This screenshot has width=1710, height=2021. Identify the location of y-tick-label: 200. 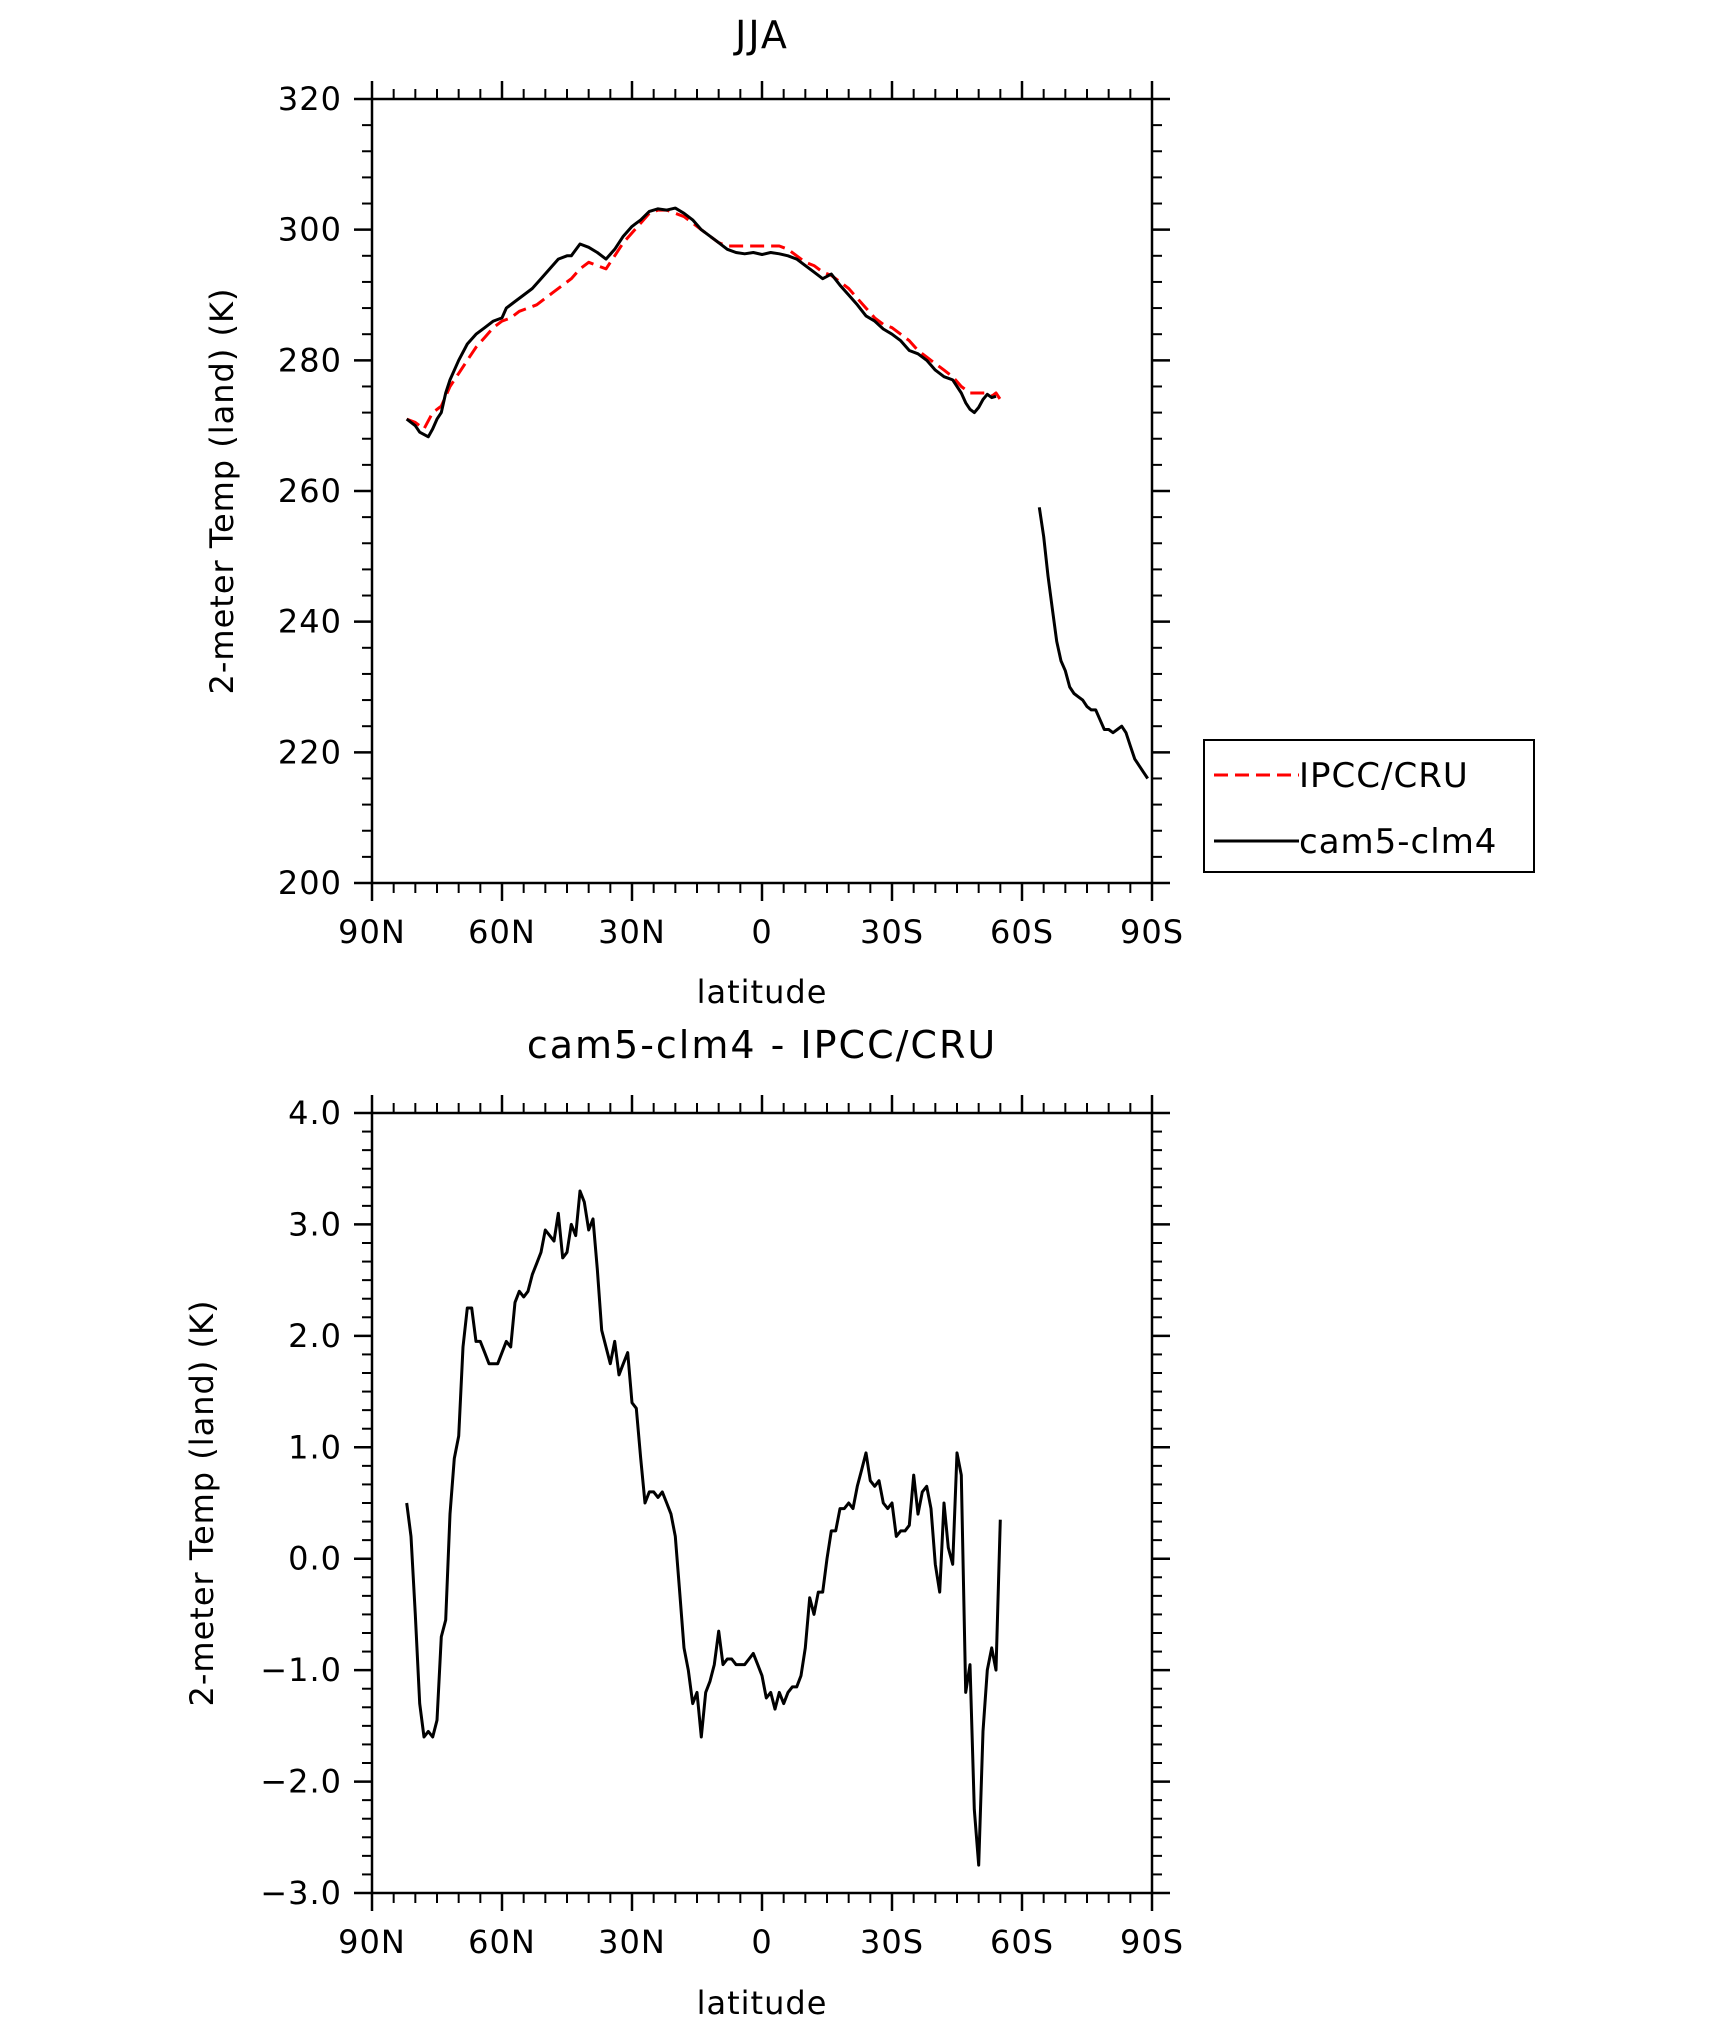
(310, 883).